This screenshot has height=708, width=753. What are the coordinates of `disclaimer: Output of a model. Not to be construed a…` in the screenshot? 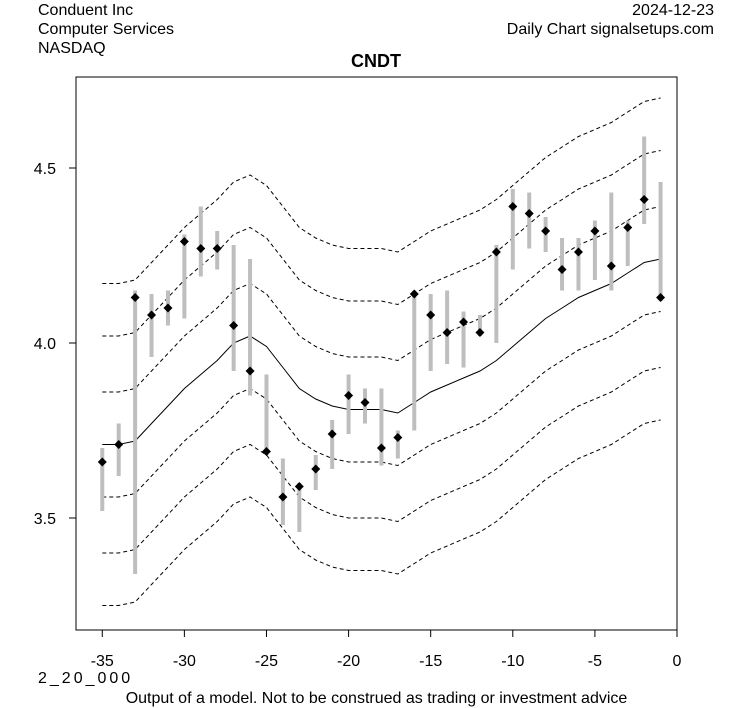 It's located at (376, 698).